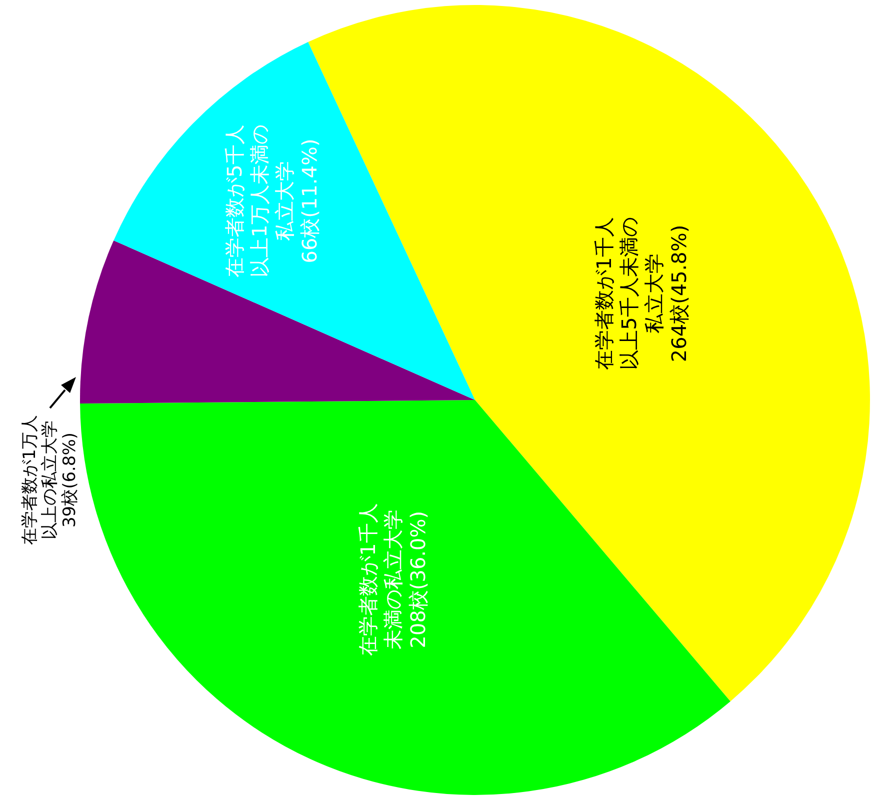 Image resolution: width=879 pixels, height=810 pixels. I want to click on slice-label: 在学者数が1千人未満の私立大学, so click(380, 579).